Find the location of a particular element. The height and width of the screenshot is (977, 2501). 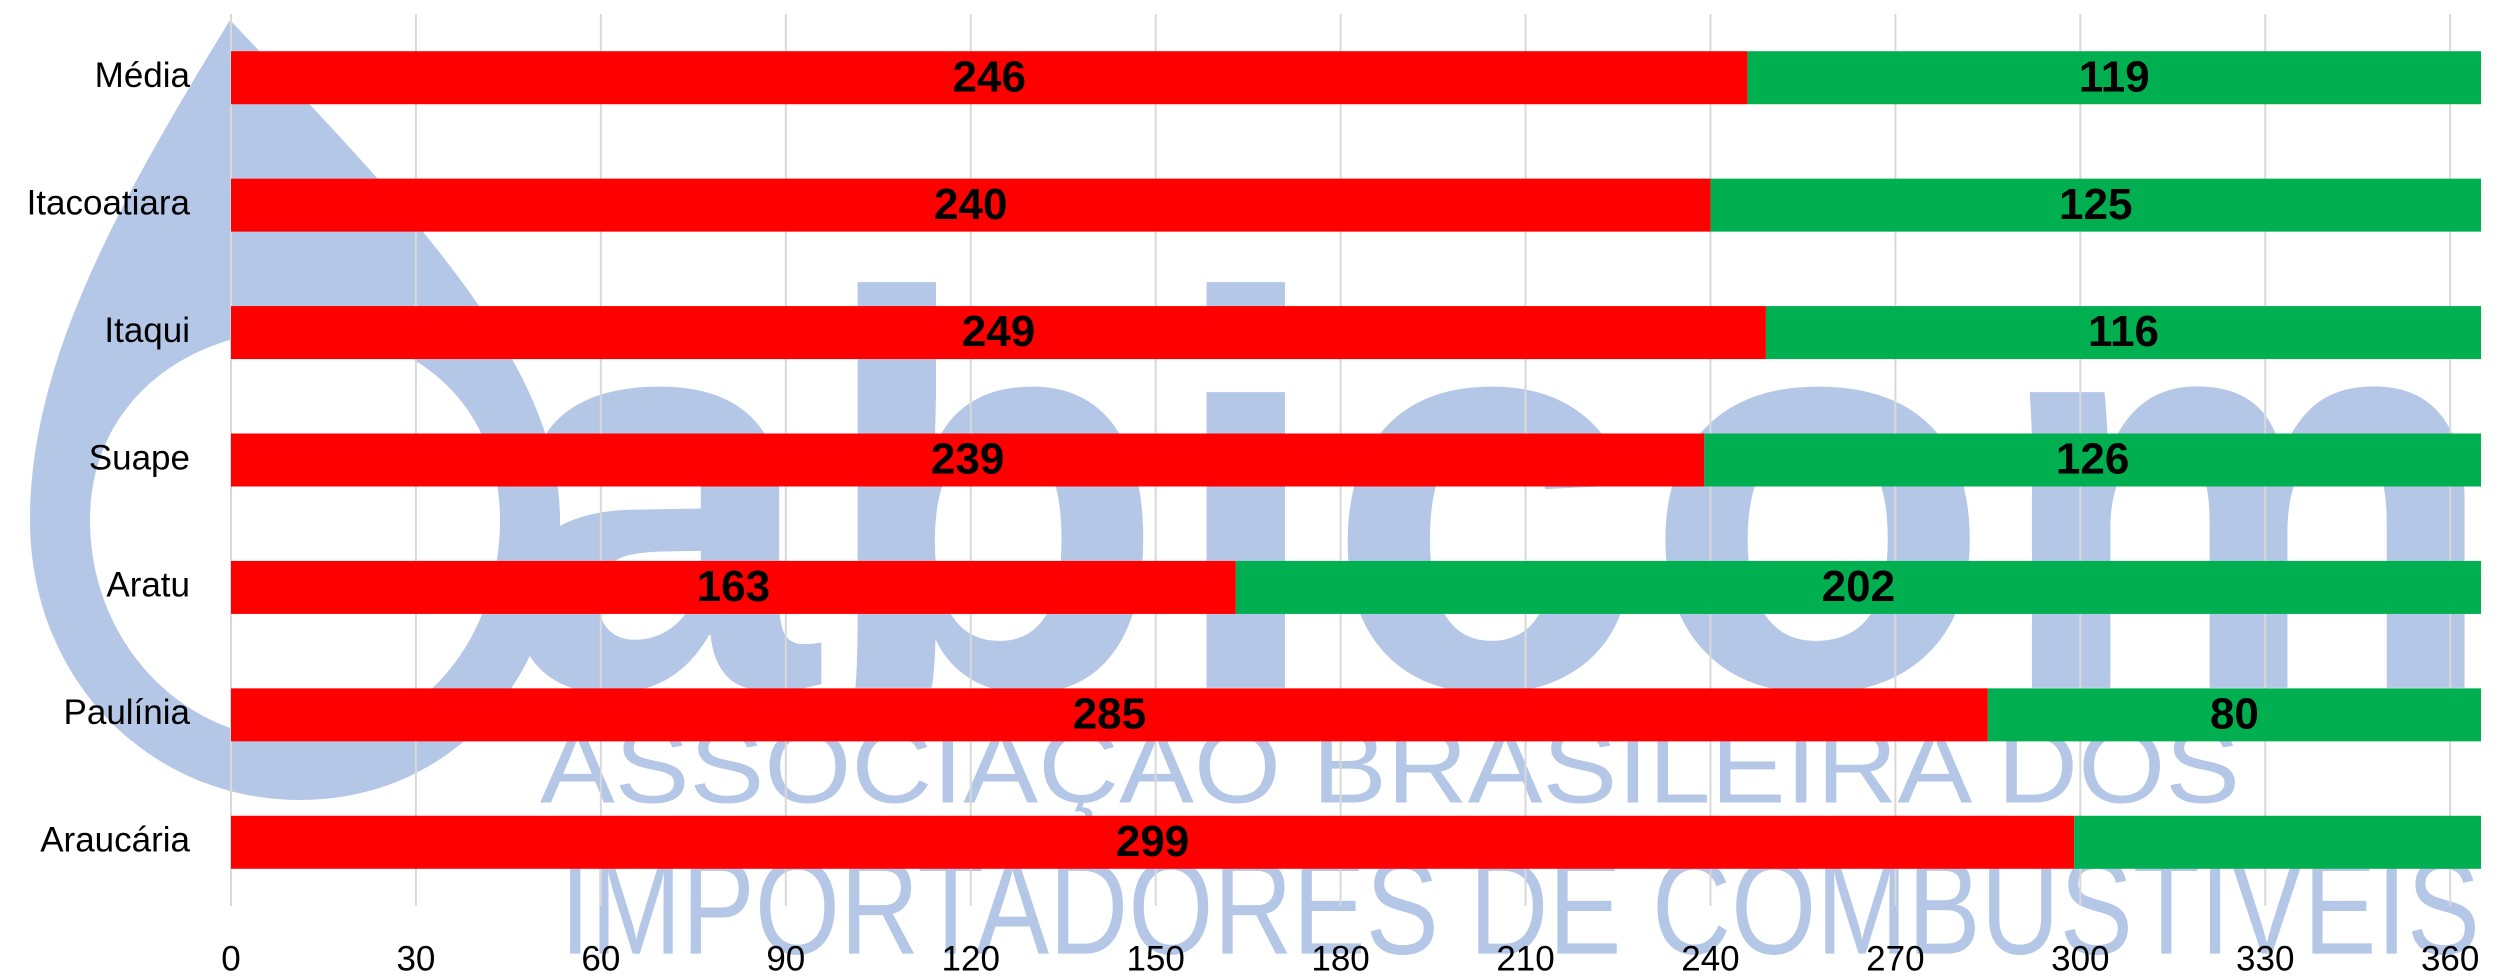

x-tick-label: 150 is located at coordinates (1155, 958).